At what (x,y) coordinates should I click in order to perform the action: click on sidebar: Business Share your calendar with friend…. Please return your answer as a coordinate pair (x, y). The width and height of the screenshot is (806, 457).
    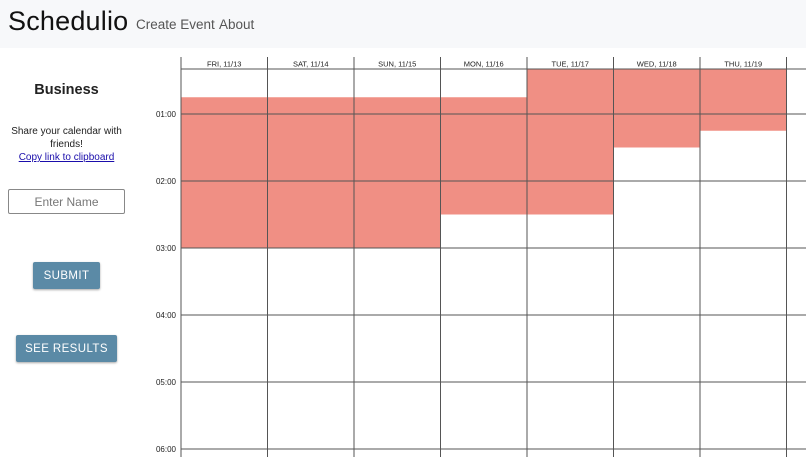
    Looking at the image, I should click on (66, 252).